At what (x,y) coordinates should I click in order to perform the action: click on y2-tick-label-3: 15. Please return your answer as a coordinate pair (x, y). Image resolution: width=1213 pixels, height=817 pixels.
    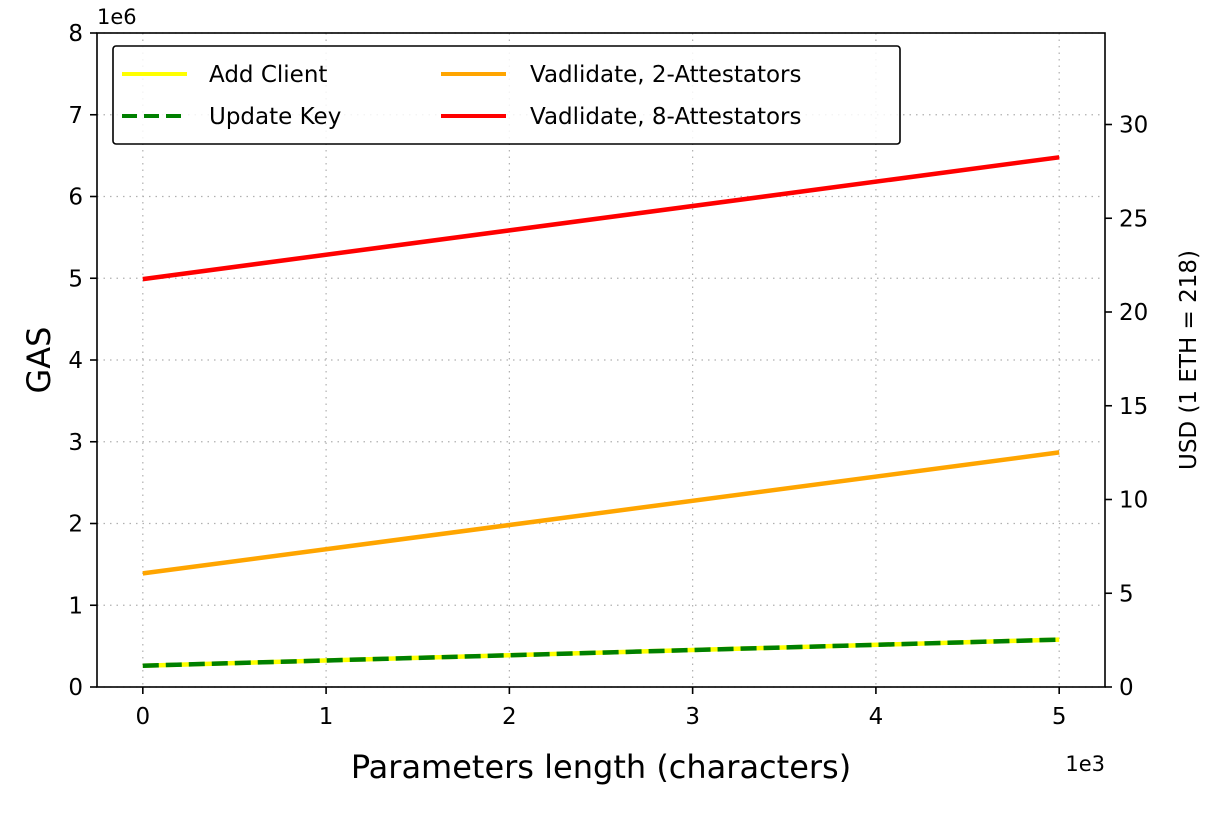
    Looking at the image, I should click on (1133, 407).